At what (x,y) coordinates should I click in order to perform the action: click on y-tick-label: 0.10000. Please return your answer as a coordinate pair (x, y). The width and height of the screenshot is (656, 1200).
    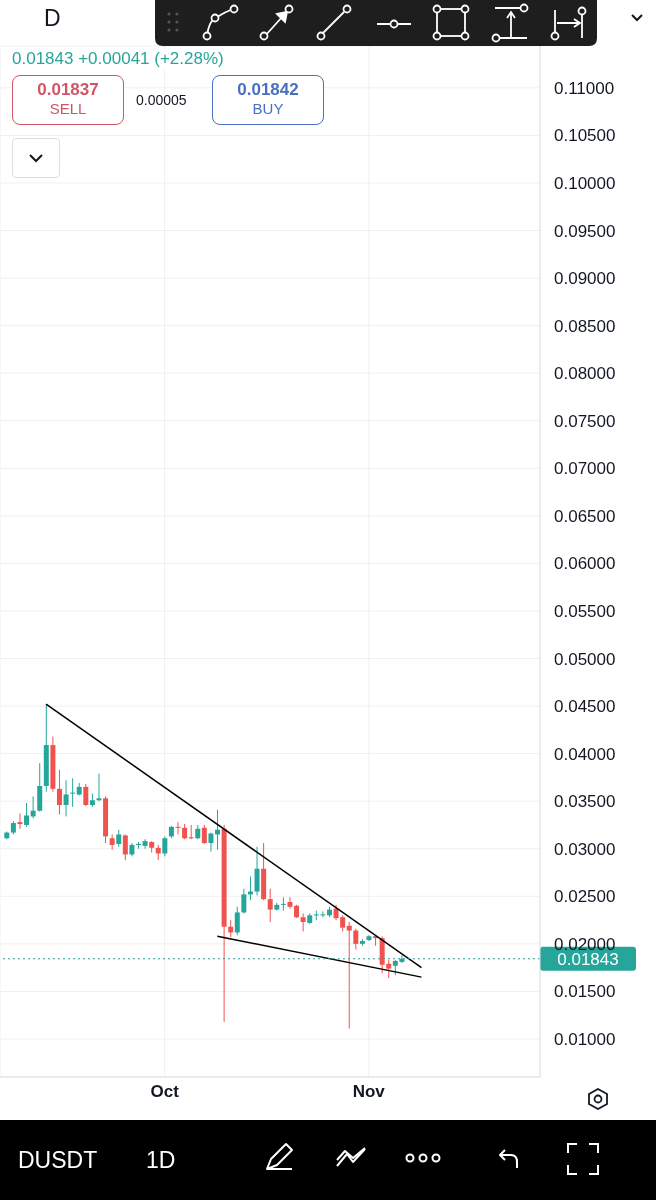
    Looking at the image, I should click on (585, 183).